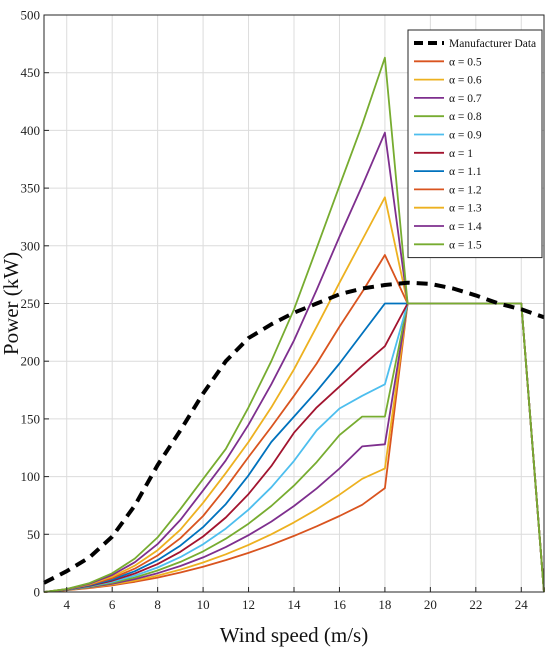  Describe the element at coordinates (465, 81) in the screenshot. I see `legend-label: α = 0.6` at that location.